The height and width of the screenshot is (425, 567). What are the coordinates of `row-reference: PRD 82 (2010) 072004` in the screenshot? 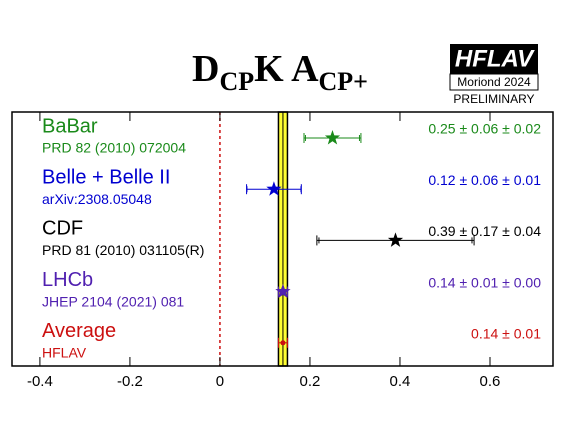 It's located at (114, 148).